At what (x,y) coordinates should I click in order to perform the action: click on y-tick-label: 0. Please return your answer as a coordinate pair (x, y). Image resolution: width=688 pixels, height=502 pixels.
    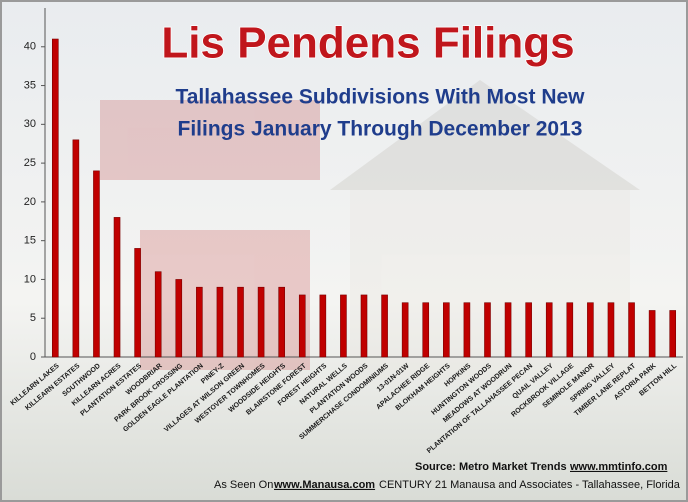
    Looking at the image, I should click on (33, 357).